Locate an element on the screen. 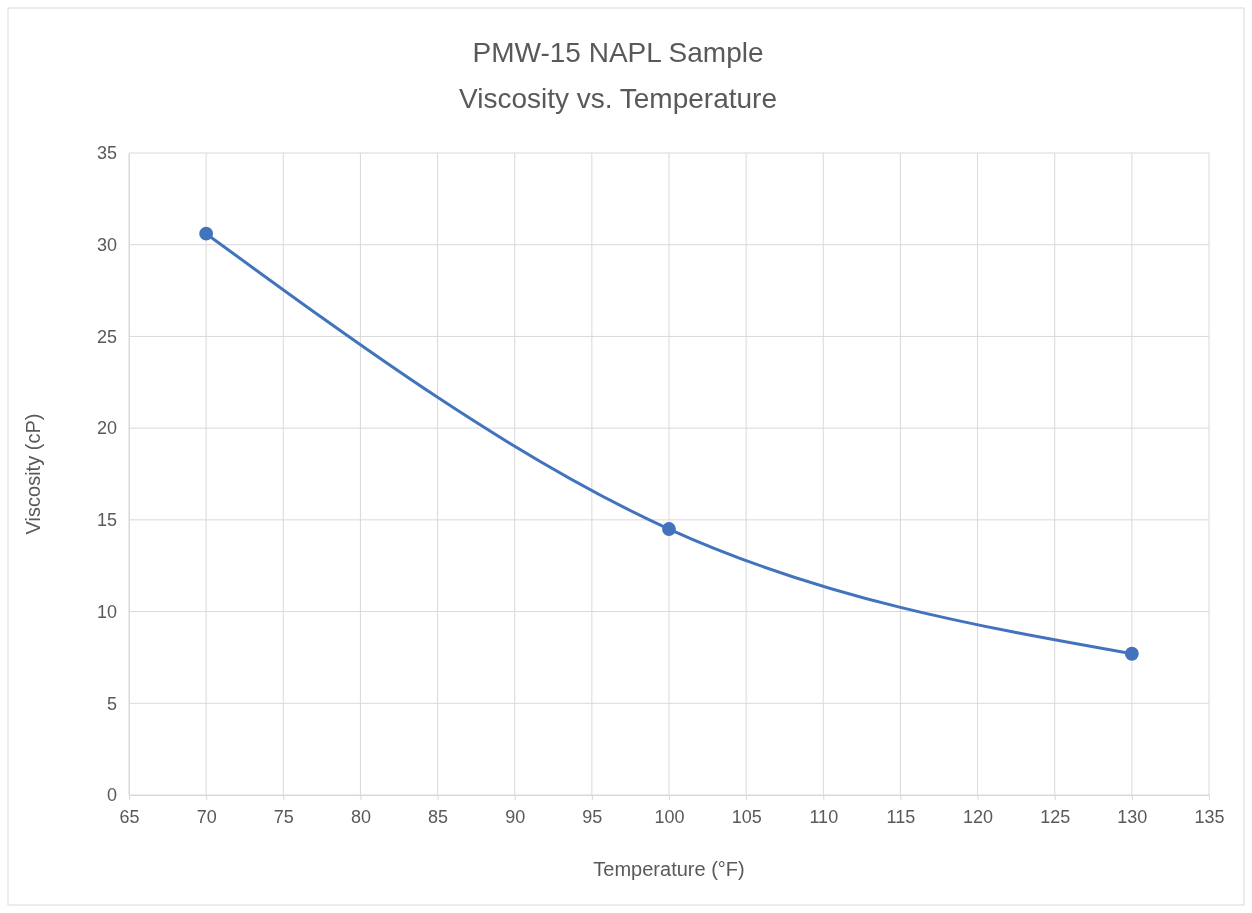 The width and height of the screenshot is (1252, 913). x-tick-label: 85 is located at coordinates (438, 816).